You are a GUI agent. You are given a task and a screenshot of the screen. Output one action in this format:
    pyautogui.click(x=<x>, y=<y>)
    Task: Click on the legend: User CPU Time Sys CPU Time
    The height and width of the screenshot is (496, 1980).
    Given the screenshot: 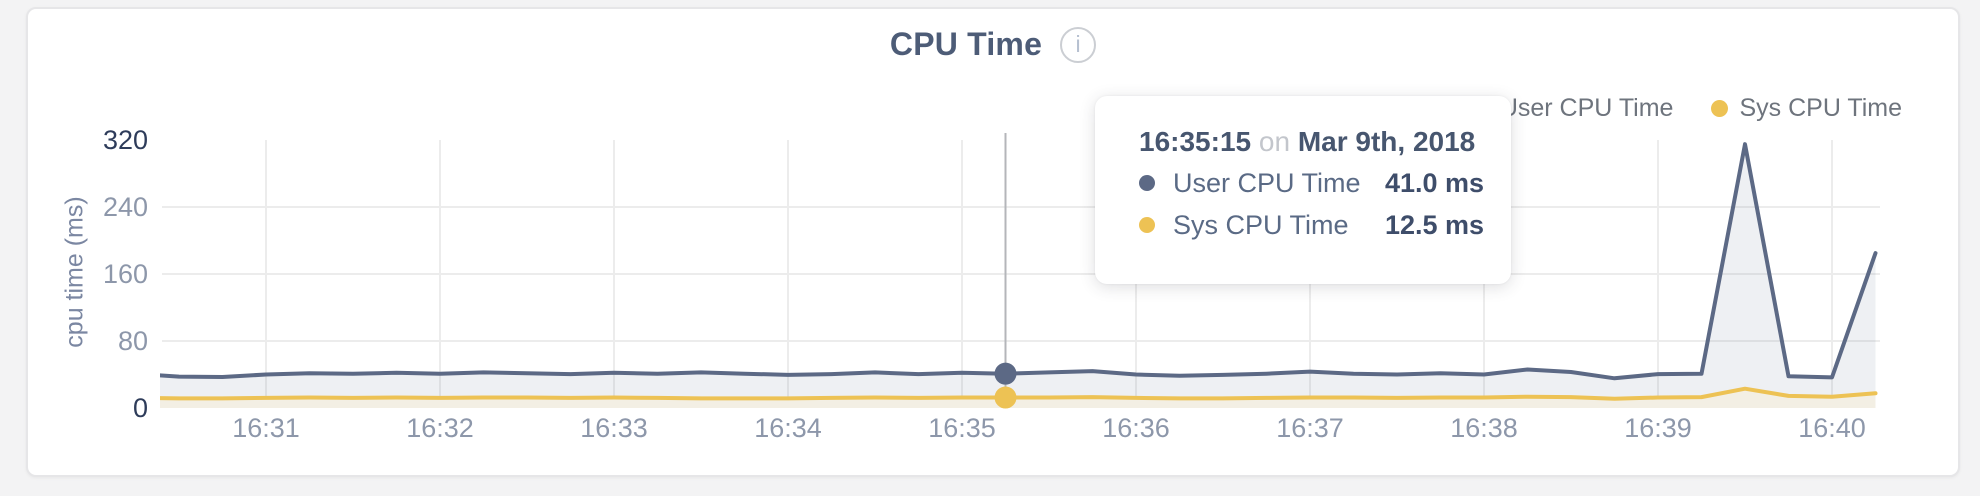 What is the action you would take?
    pyautogui.click(x=1686, y=108)
    